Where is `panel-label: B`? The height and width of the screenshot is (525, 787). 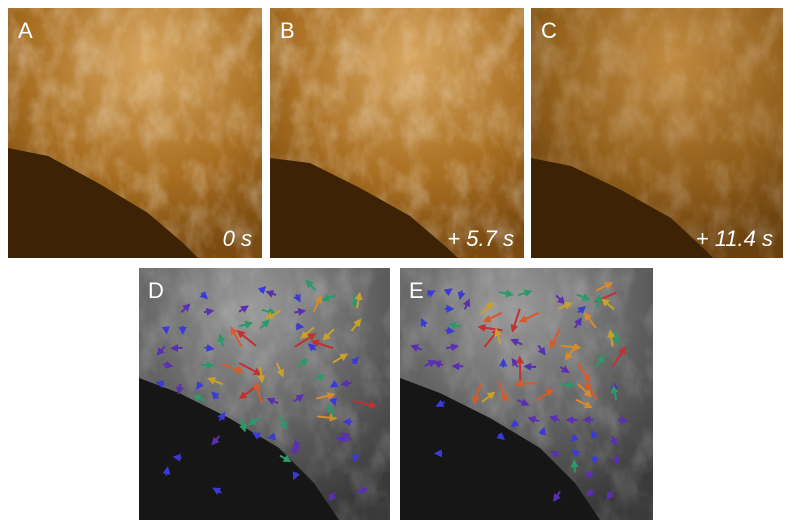 panel-label: B is located at coordinates (287, 30).